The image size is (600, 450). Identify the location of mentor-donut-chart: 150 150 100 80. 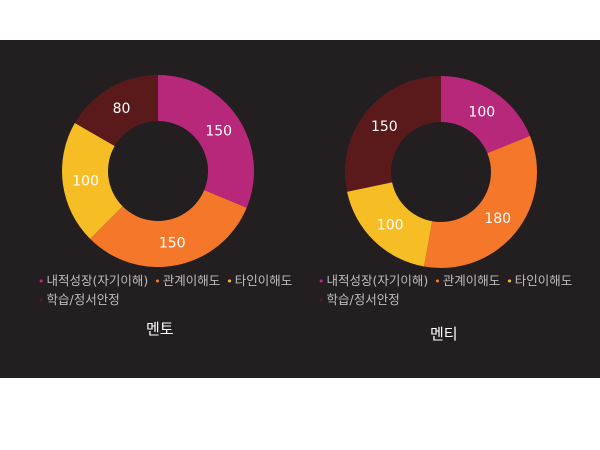
(157, 171).